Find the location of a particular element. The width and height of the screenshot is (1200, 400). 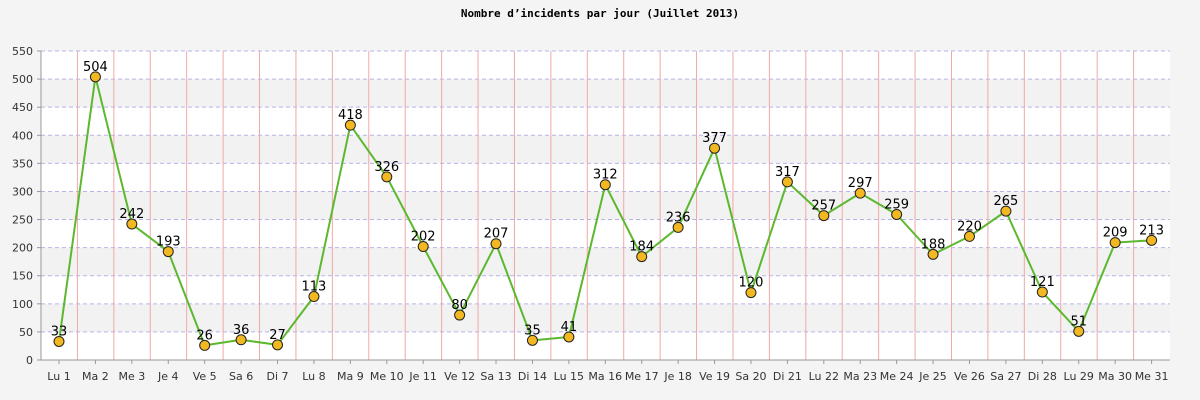

data-label: 504 is located at coordinates (95, 67).